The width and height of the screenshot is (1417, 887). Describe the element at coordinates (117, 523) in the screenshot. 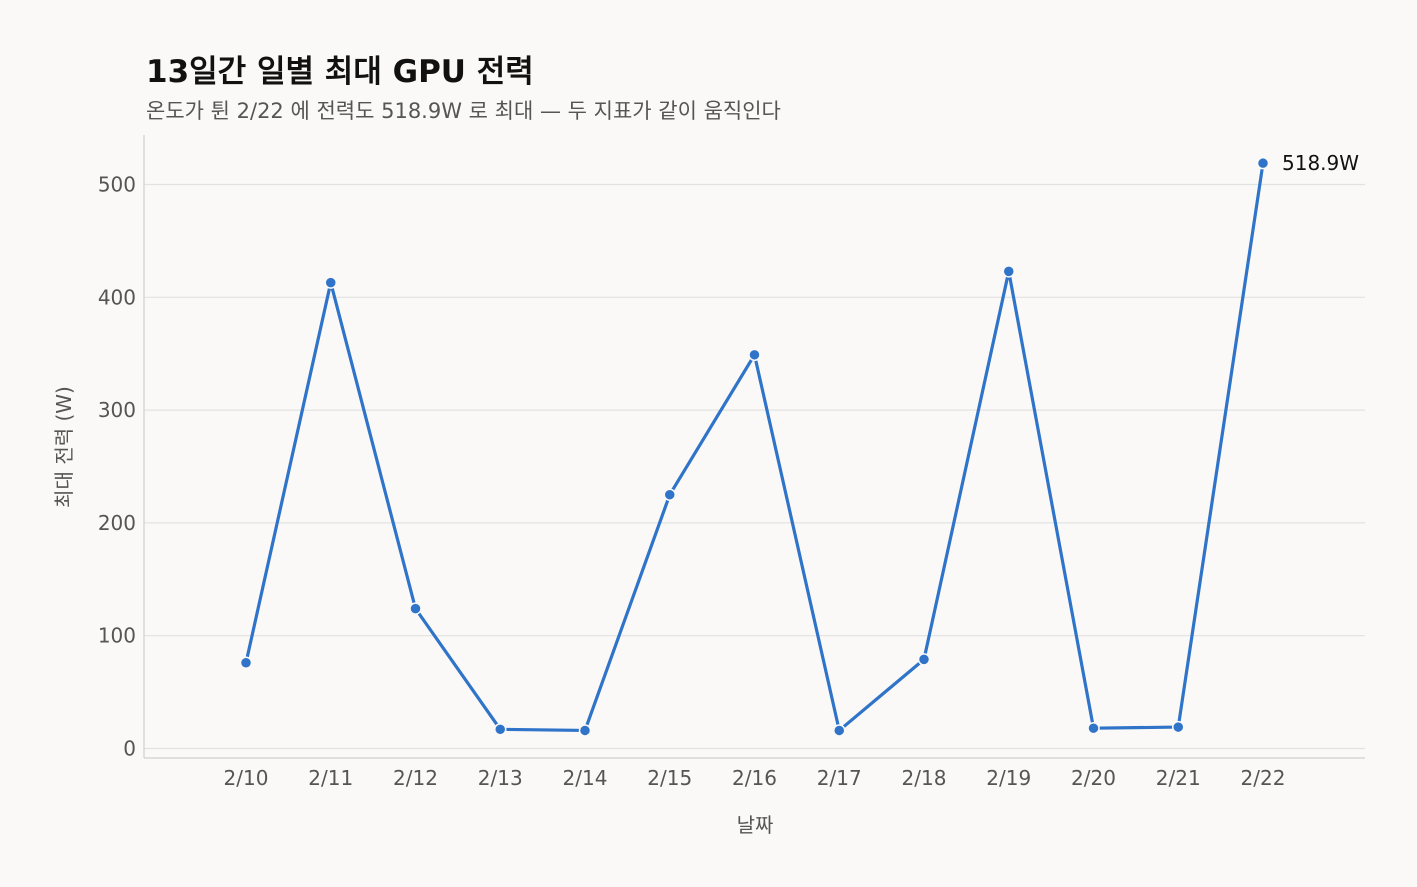

I see `y-tick-label: 200` at that location.